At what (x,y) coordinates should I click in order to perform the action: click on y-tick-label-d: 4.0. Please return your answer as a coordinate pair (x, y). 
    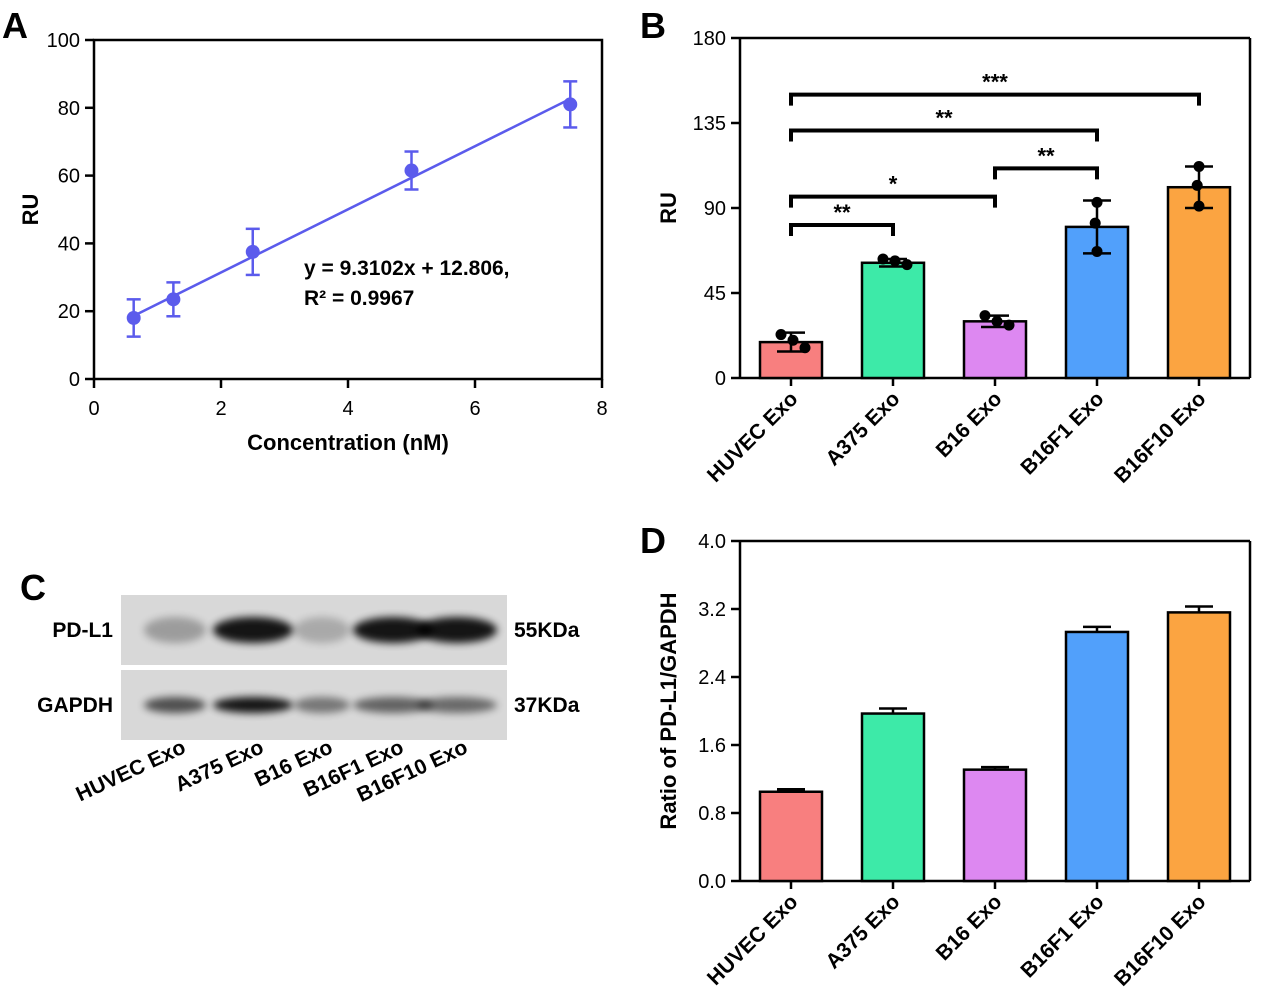
    Looking at the image, I should click on (712, 542).